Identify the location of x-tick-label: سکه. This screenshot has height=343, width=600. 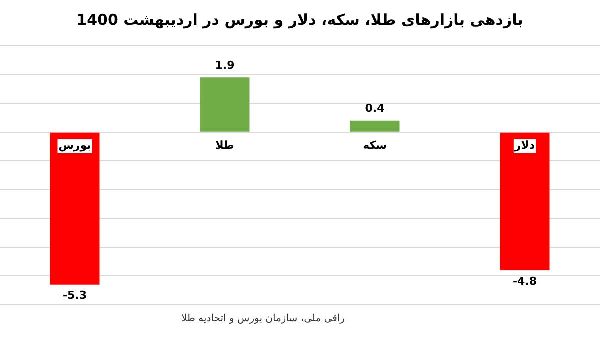
(375, 145).